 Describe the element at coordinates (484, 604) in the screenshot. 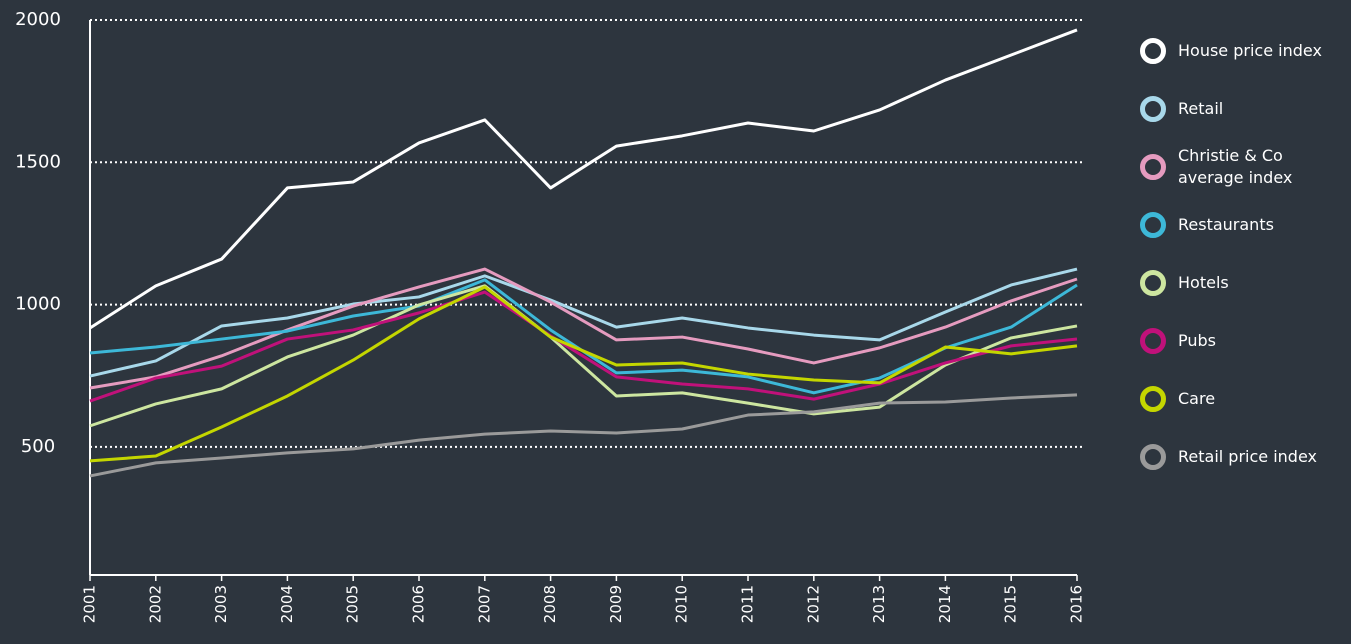

I see `x-tick-label: 2007` at that location.